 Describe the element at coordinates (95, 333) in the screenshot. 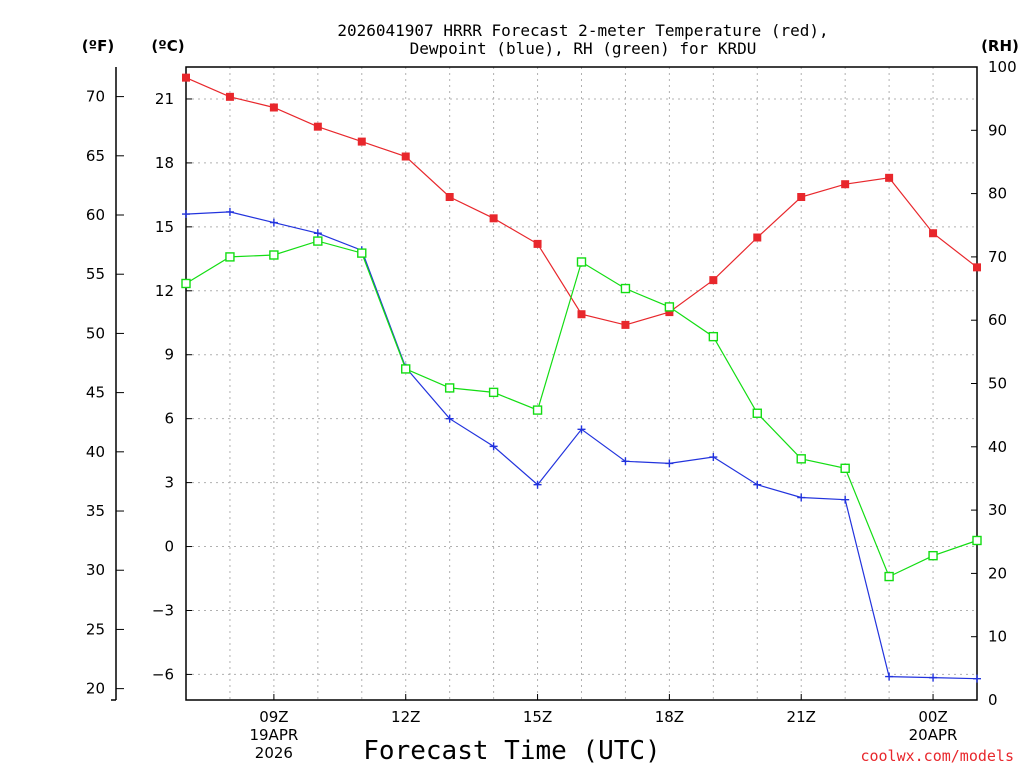

I see `fahrenheit-tick-label: 50` at that location.